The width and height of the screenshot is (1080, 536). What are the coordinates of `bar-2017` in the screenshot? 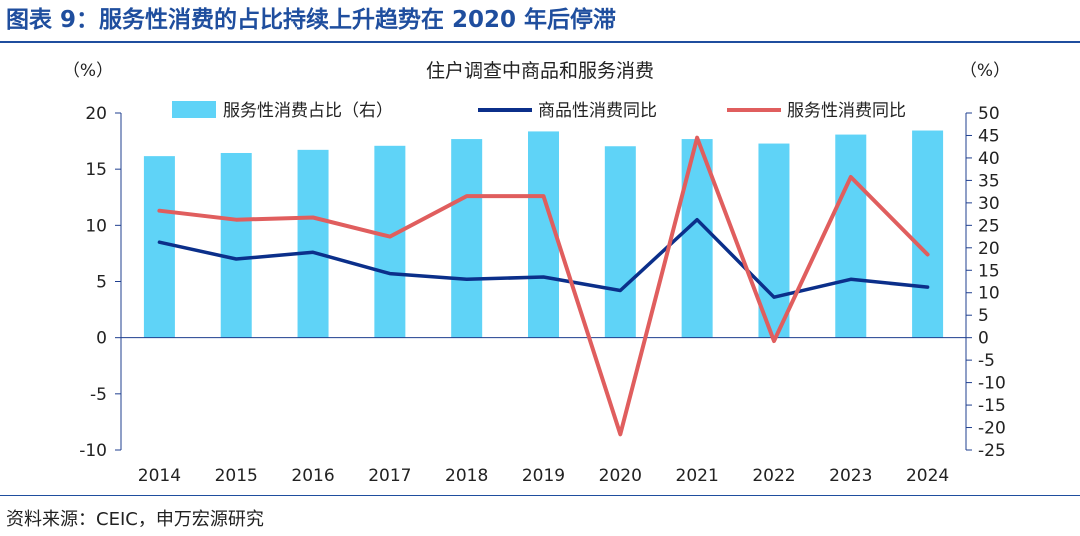 It's located at (390, 241).